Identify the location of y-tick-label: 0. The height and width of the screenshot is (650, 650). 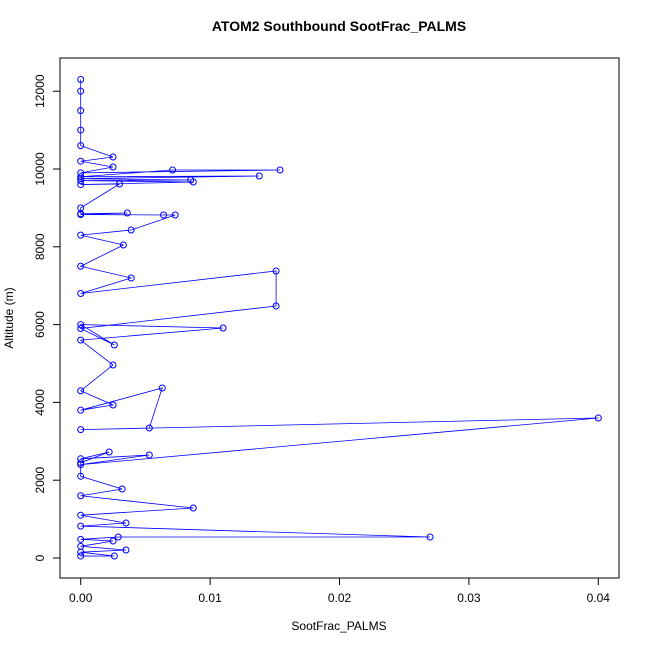
(40, 557).